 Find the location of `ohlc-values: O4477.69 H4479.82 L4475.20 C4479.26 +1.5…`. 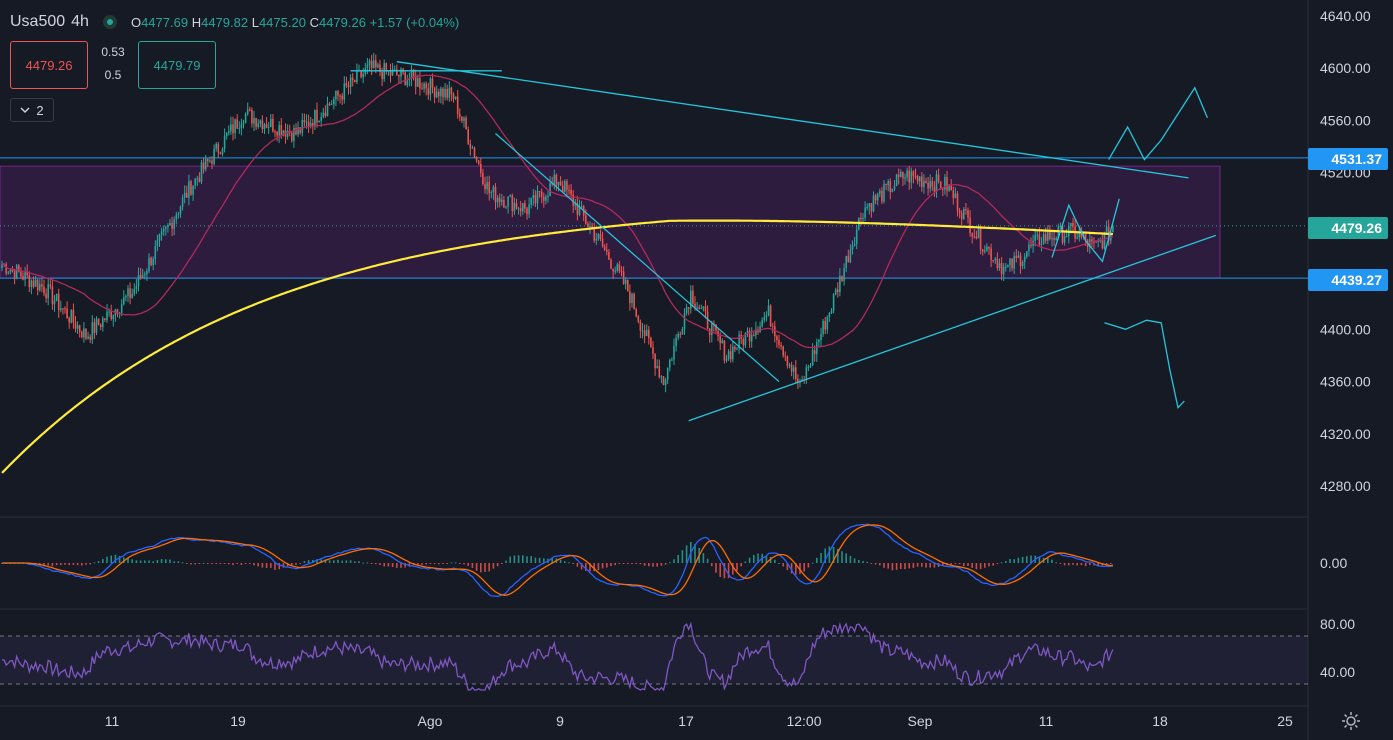

ohlc-values: O4477.69 H4479.82 L4475.20 C4479.26 +1.5… is located at coordinates (295, 22).